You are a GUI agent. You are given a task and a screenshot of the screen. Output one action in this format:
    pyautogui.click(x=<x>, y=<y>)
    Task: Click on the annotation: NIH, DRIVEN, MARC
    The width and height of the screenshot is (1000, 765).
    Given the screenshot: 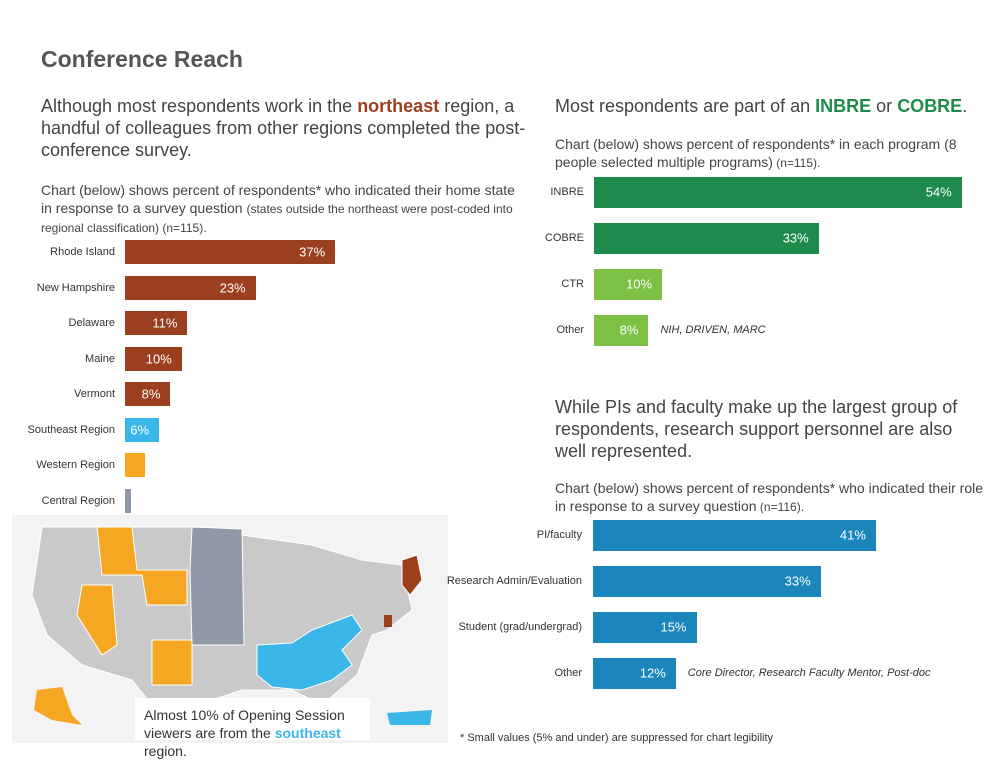 What is the action you would take?
    pyautogui.click(x=713, y=330)
    